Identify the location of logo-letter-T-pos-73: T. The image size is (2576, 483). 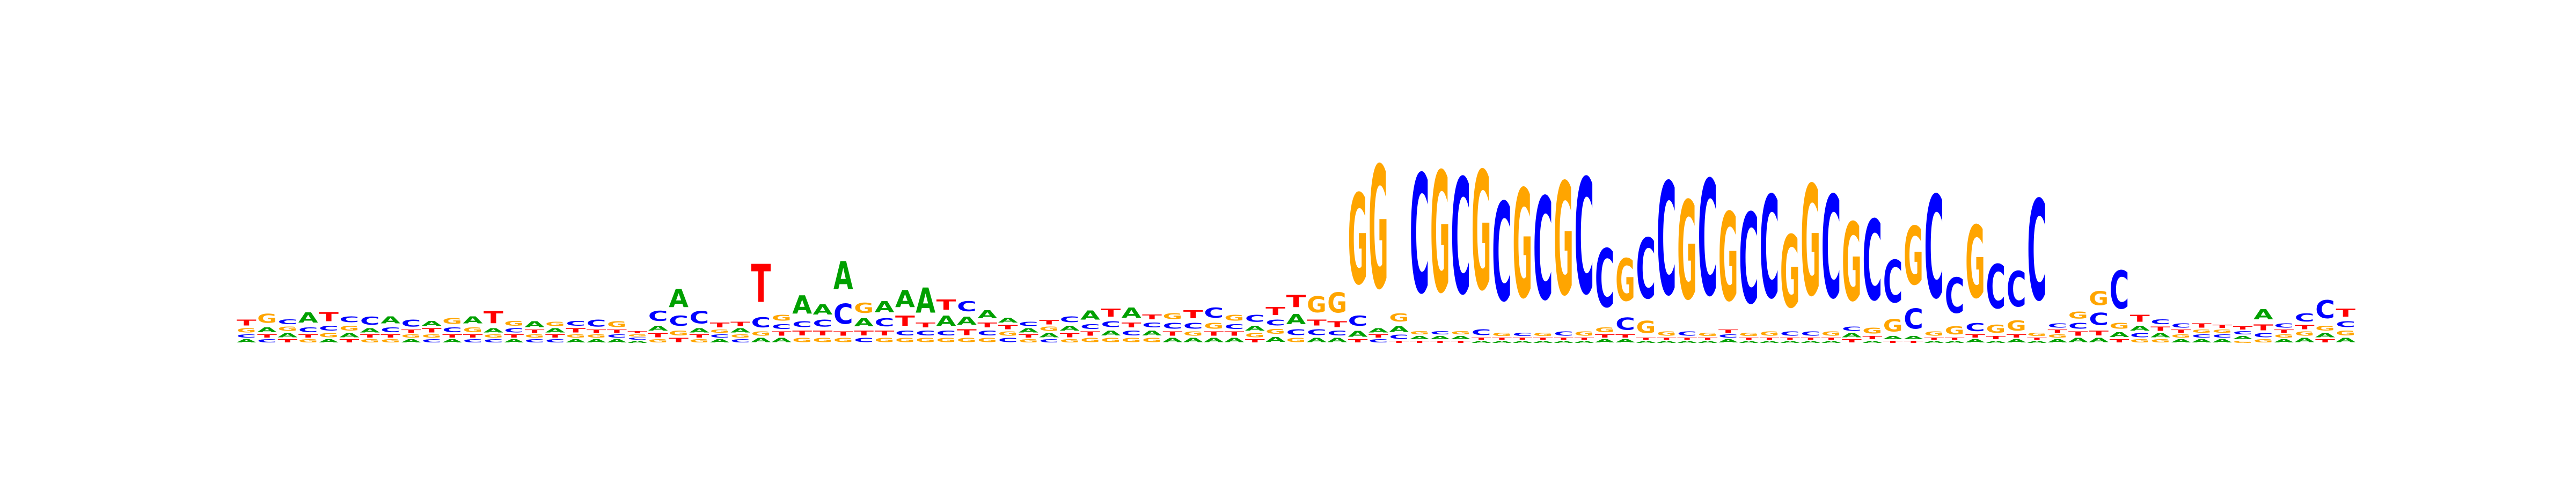
(1728, 331).